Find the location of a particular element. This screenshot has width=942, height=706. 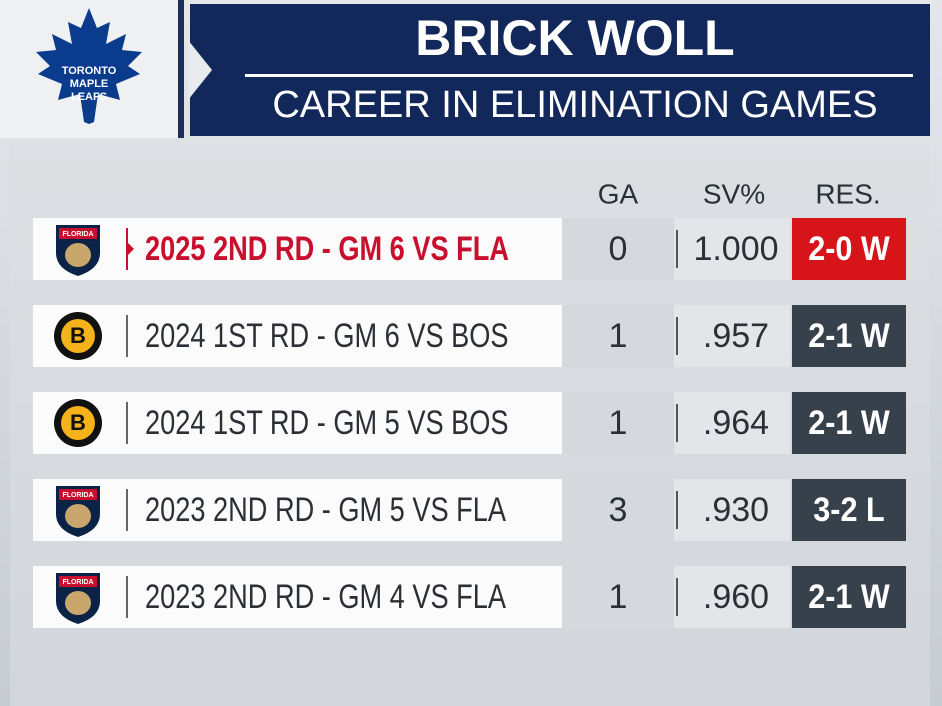

logo-text: MAPLE is located at coordinates (89, 84).